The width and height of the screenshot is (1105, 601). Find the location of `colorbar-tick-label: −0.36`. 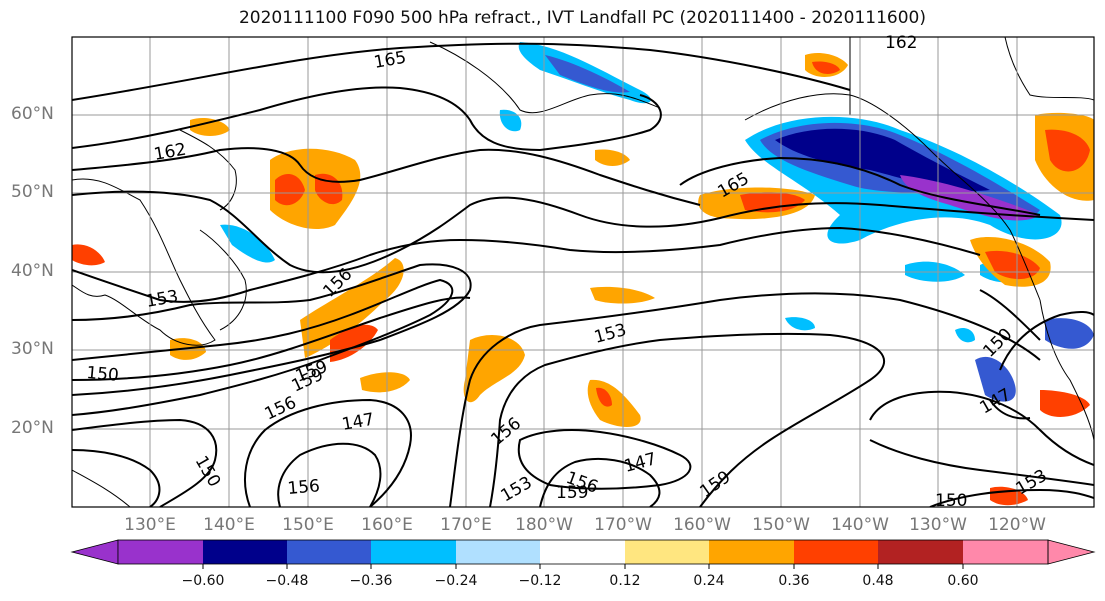

colorbar-tick-label: −0.36 is located at coordinates (371, 581).